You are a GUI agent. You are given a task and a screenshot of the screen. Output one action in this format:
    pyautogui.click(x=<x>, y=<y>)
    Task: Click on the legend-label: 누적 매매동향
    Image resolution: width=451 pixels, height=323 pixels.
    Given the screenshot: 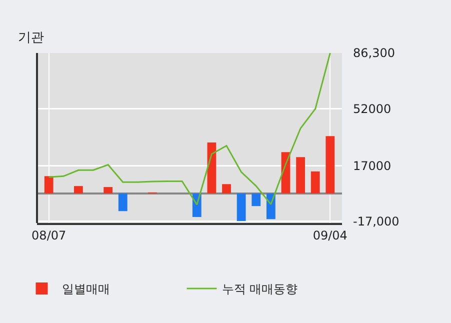 What is the action you would take?
    pyautogui.click(x=260, y=289)
    